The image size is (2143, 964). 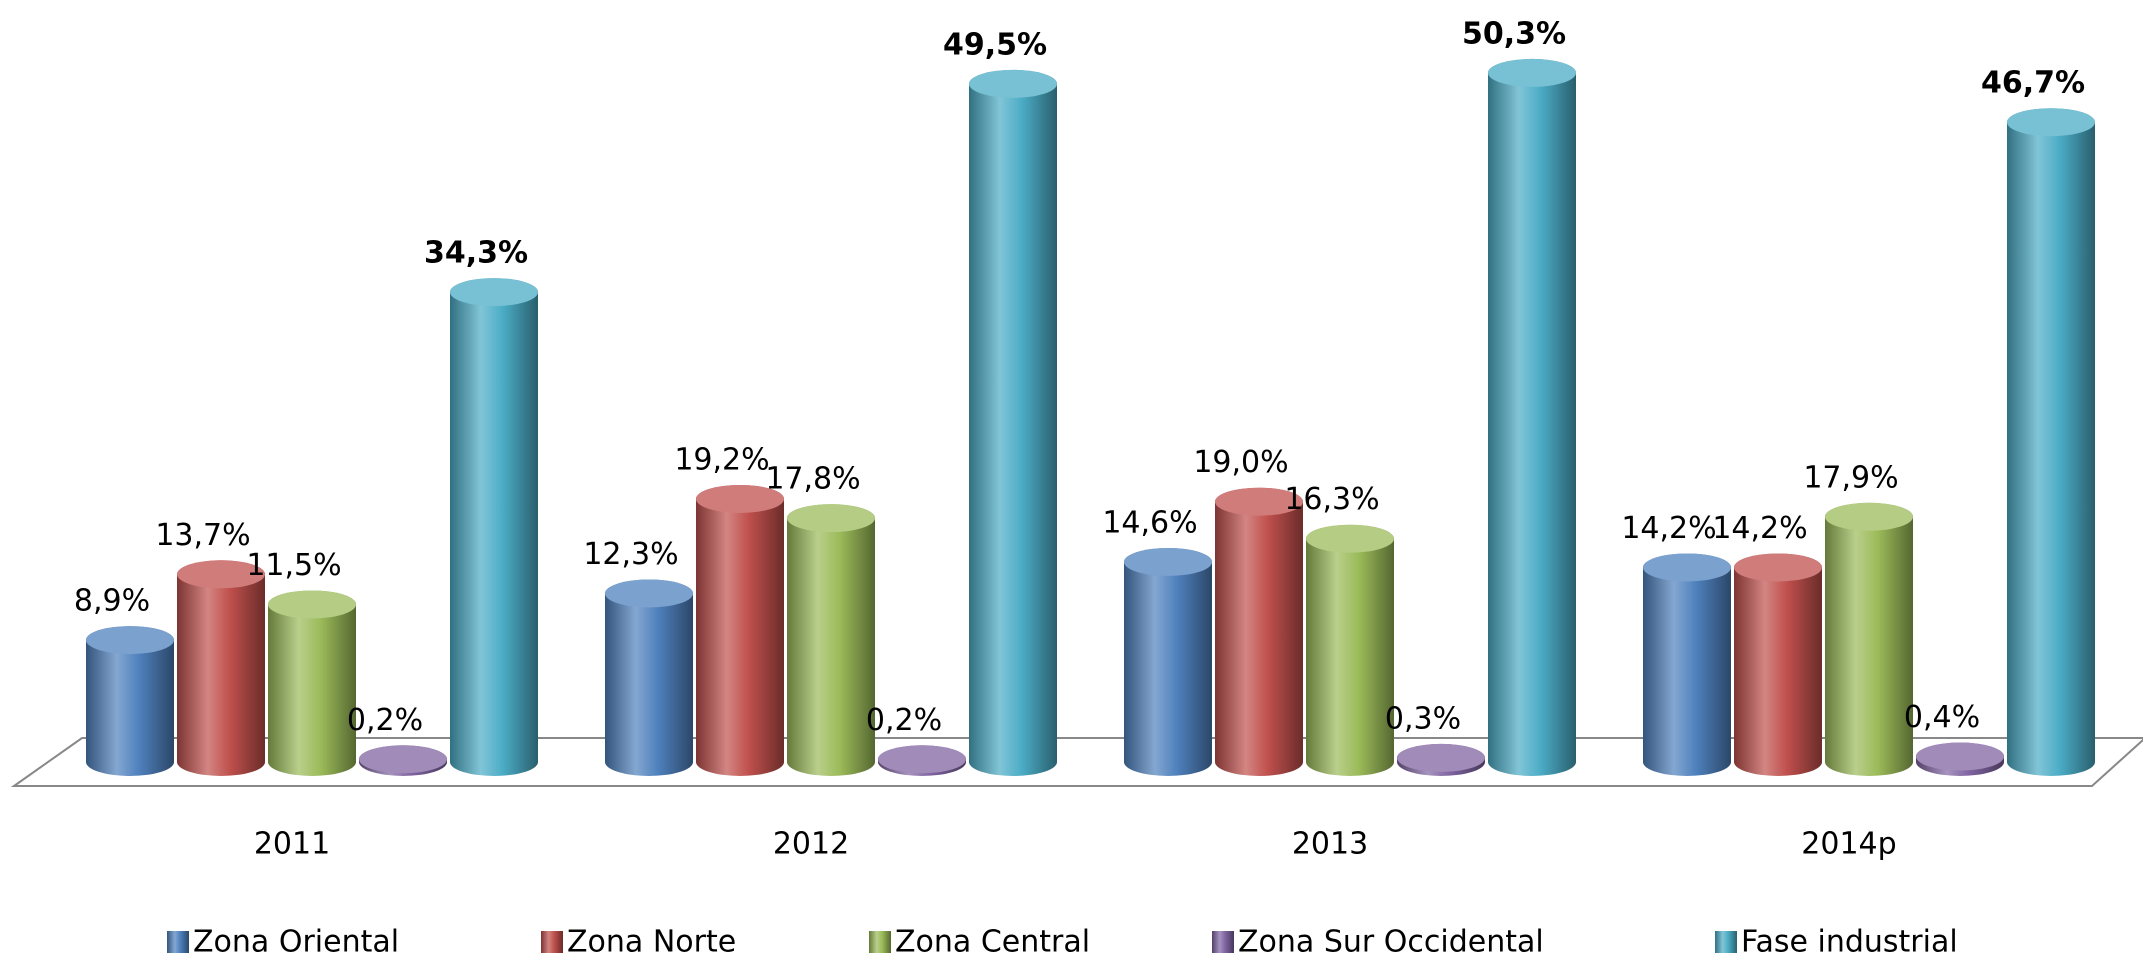 What do you see at coordinates (812, 479) in the screenshot?
I see `value-label: 17,8%` at bounding box center [812, 479].